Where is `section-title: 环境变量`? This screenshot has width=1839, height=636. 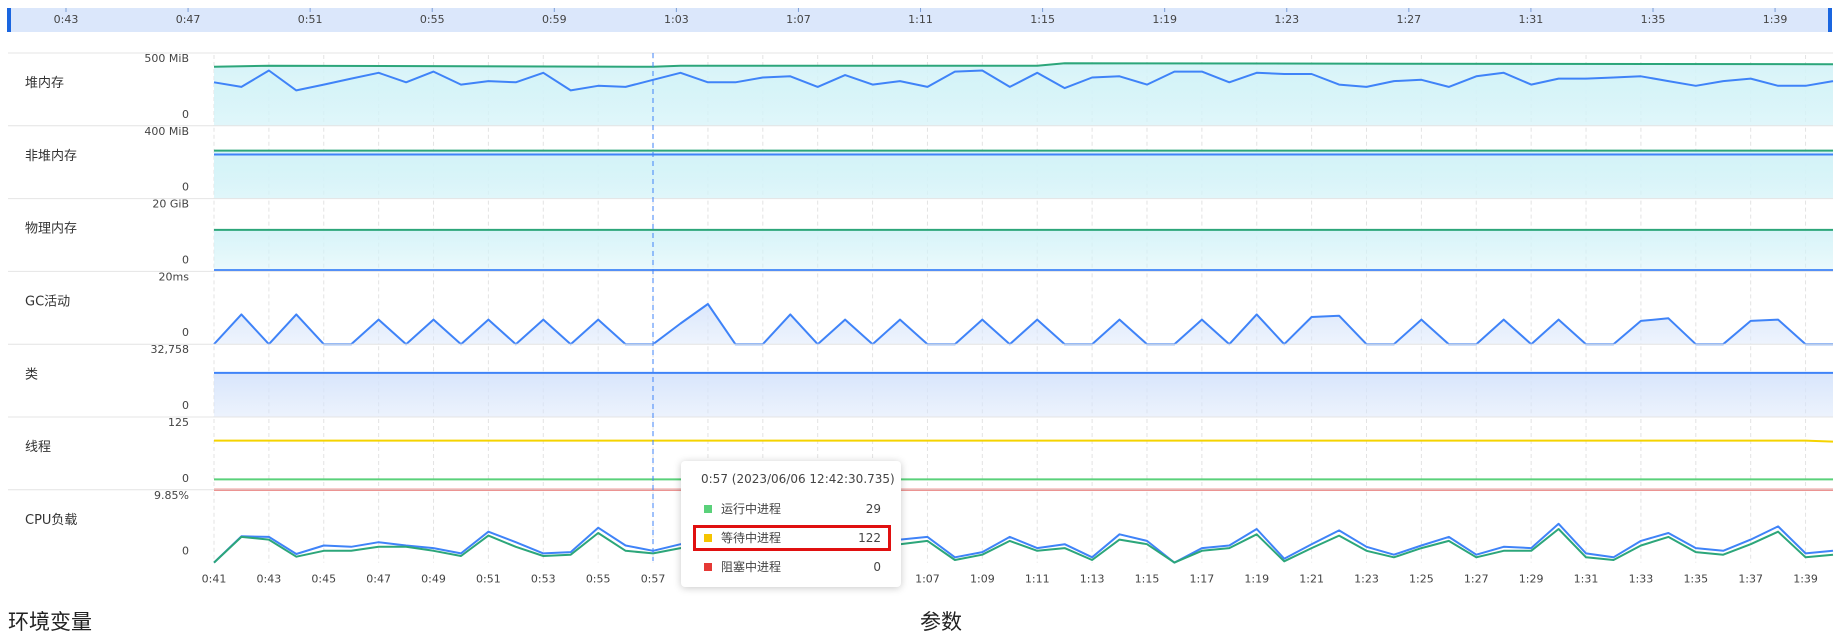 section-title: 环境变量 is located at coordinates (50, 622).